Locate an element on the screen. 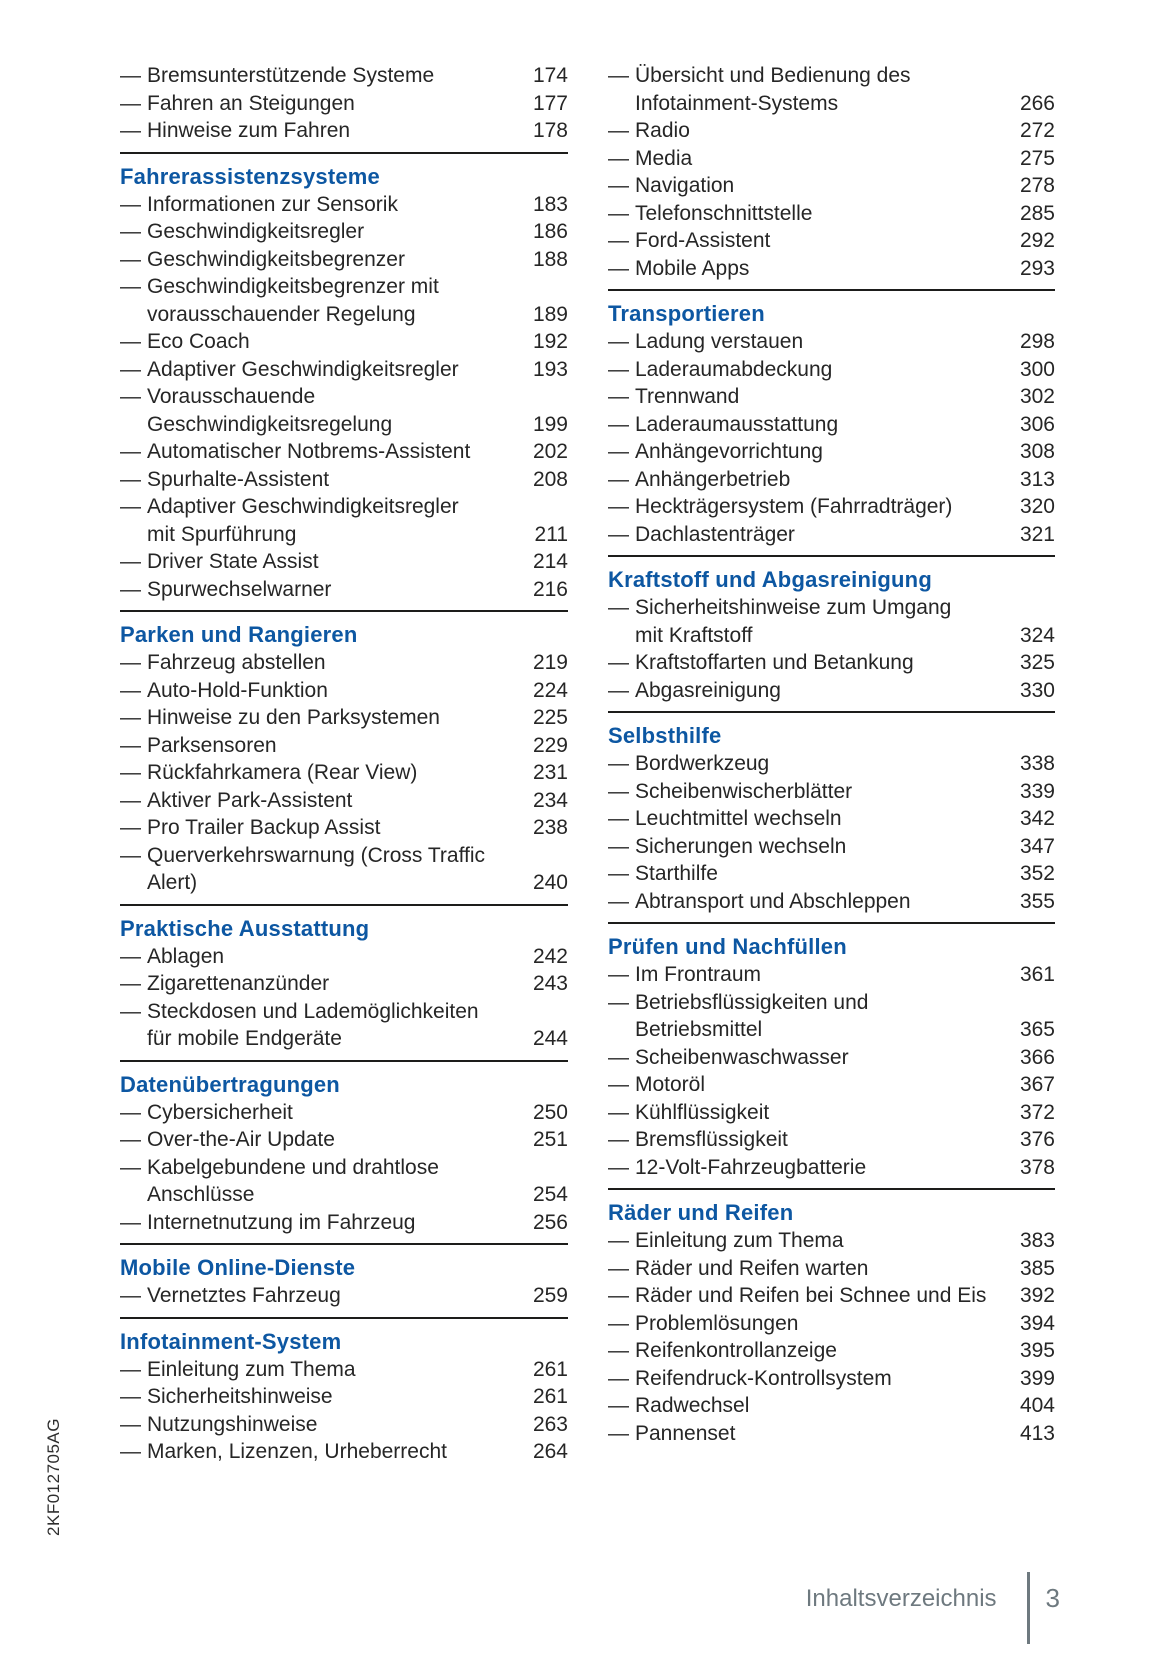 This screenshot has height=1653, width=1165. entry-page: 177 is located at coordinates (550, 103).